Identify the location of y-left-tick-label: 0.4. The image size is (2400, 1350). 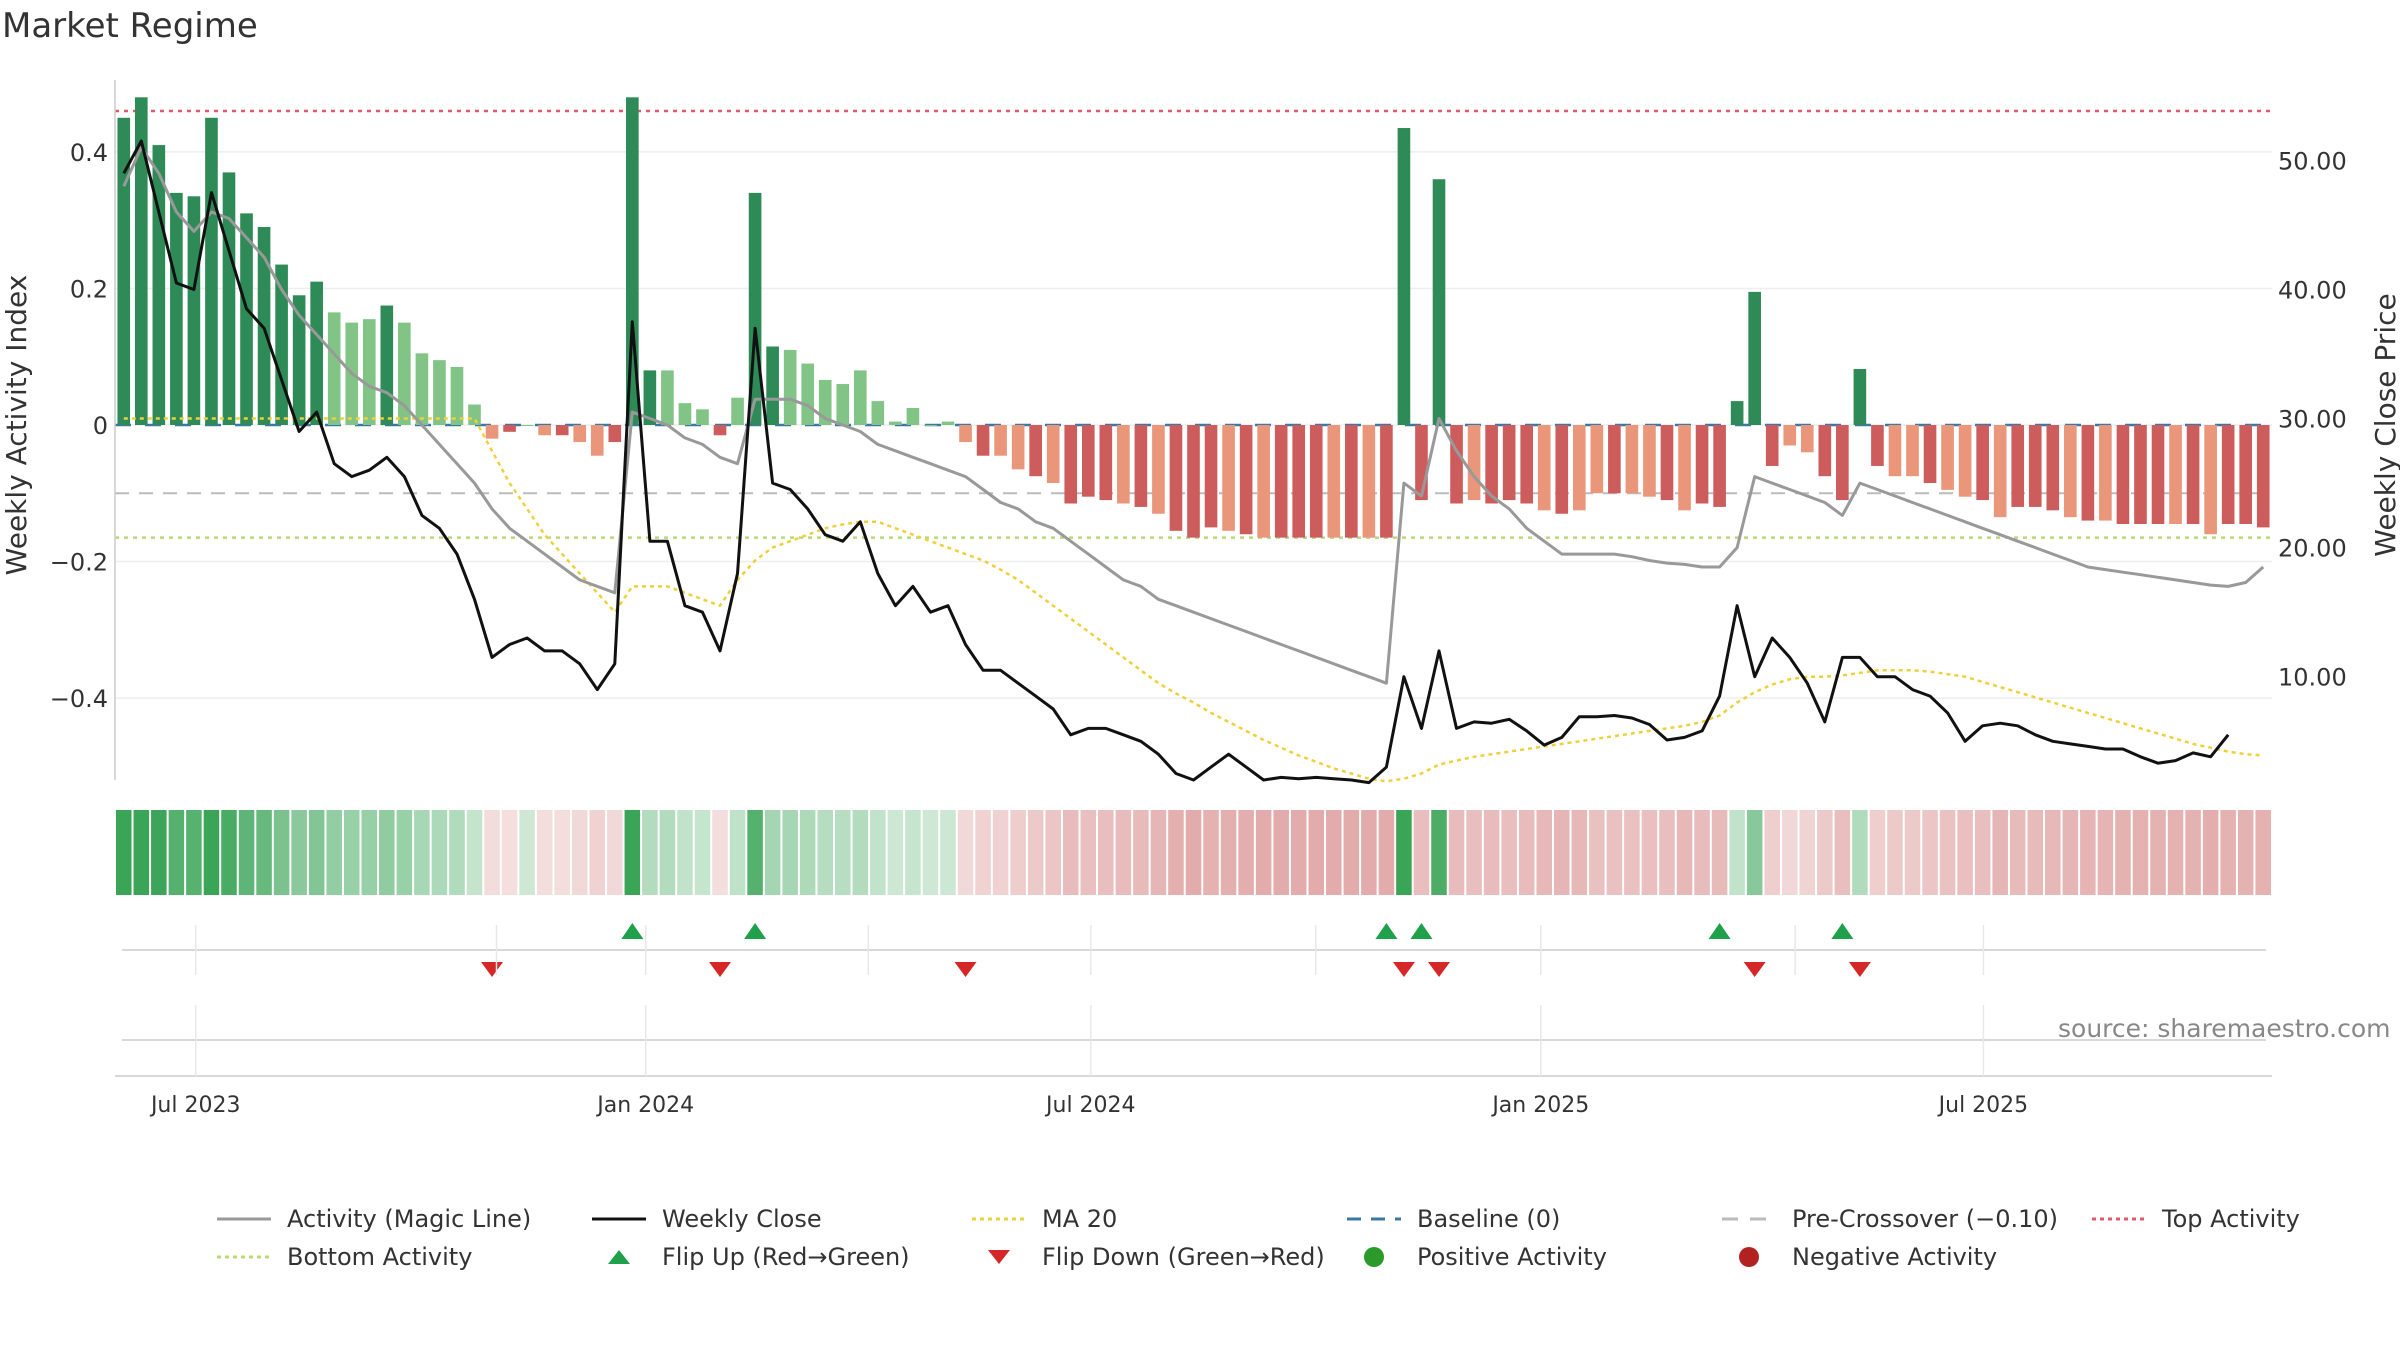
(89, 153).